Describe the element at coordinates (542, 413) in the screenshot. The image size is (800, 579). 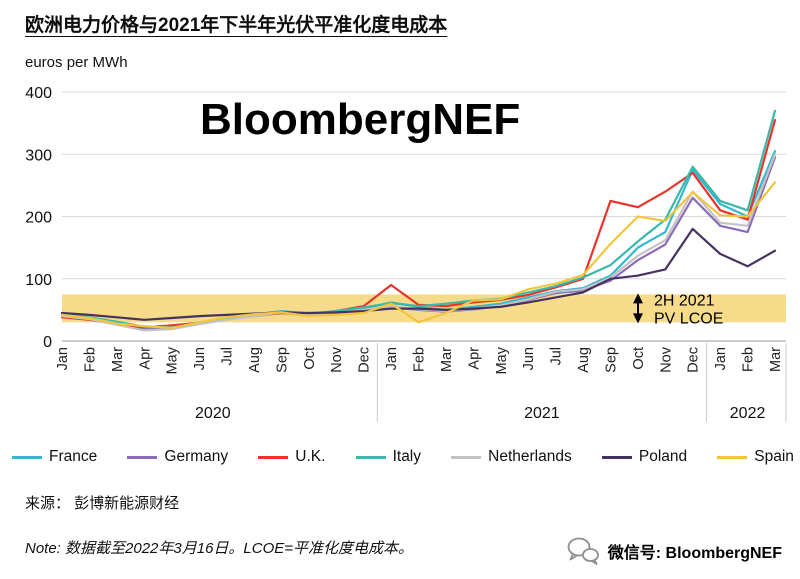
I see `svg-text: 2021` at that location.